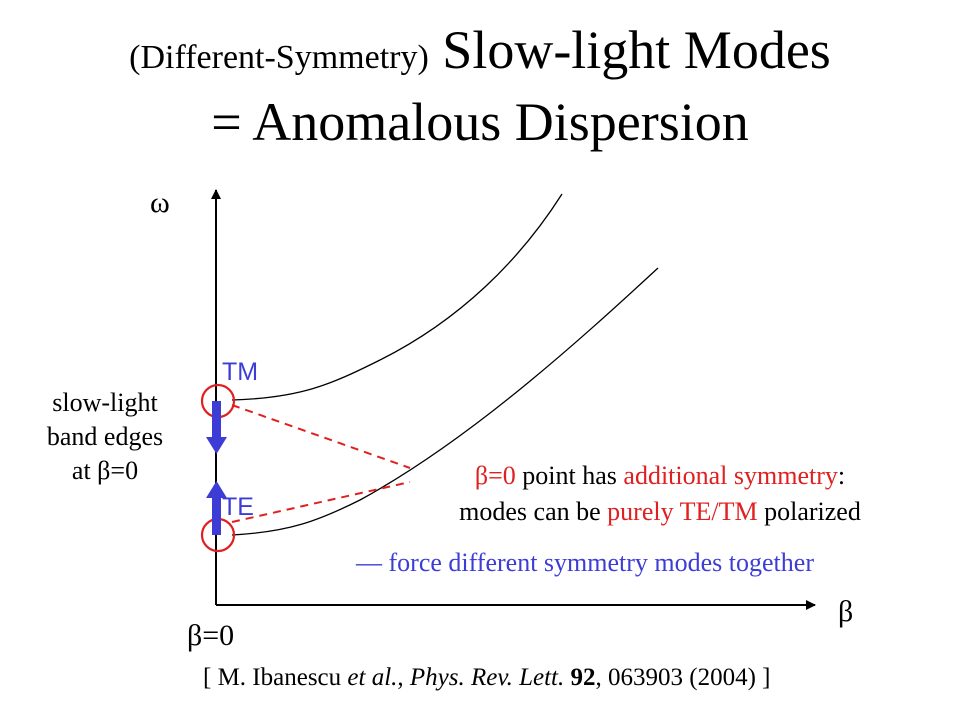 The image size is (960, 720). What do you see at coordinates (397, 297) in the screenshot?
I see `tm-band-curve` at bounding box center [397, 297].